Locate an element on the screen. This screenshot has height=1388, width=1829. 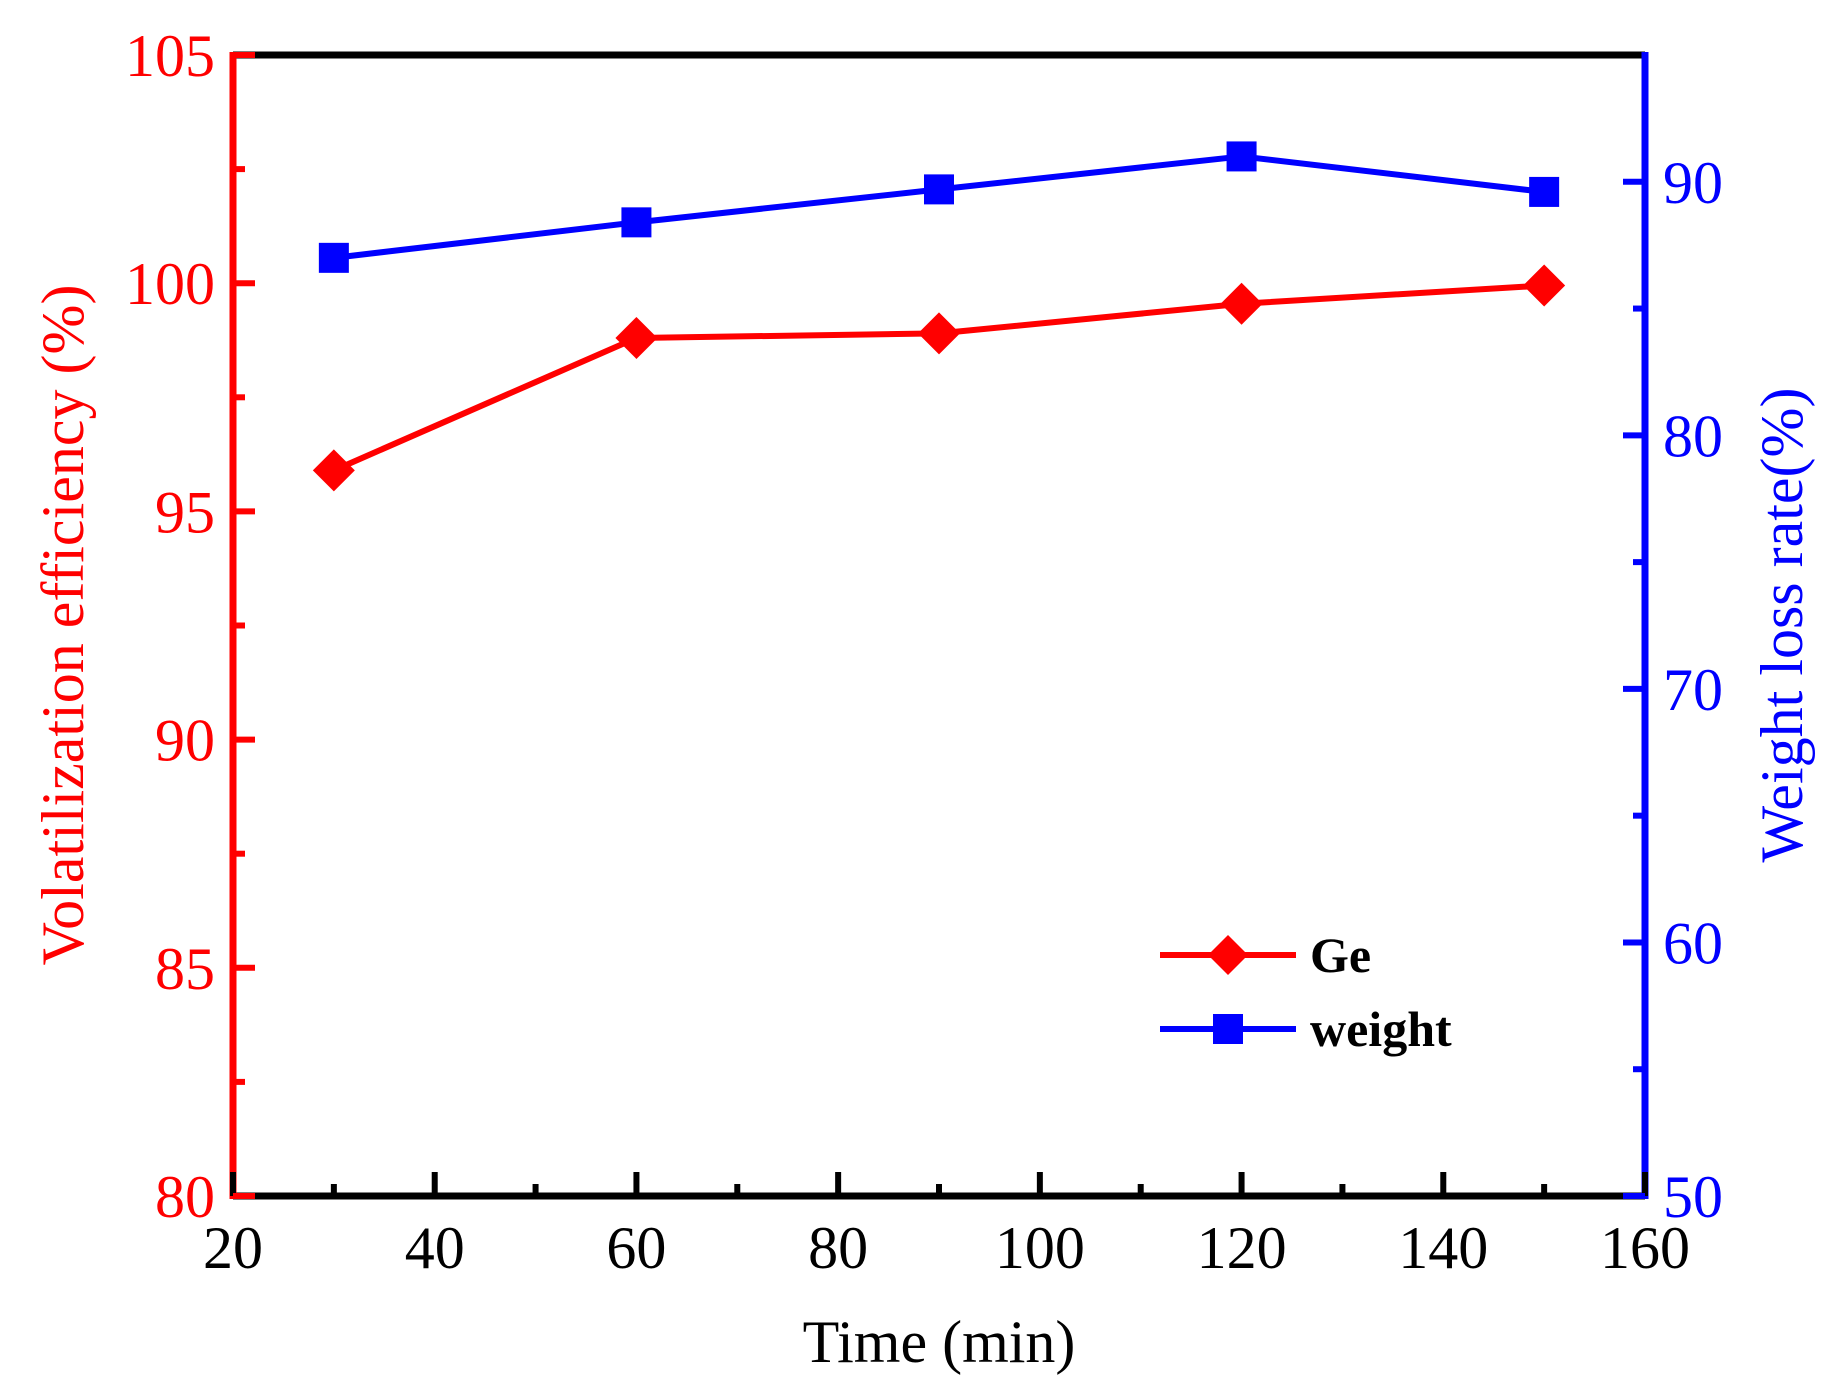
series-line-weight is located at coordinates (939, 207).